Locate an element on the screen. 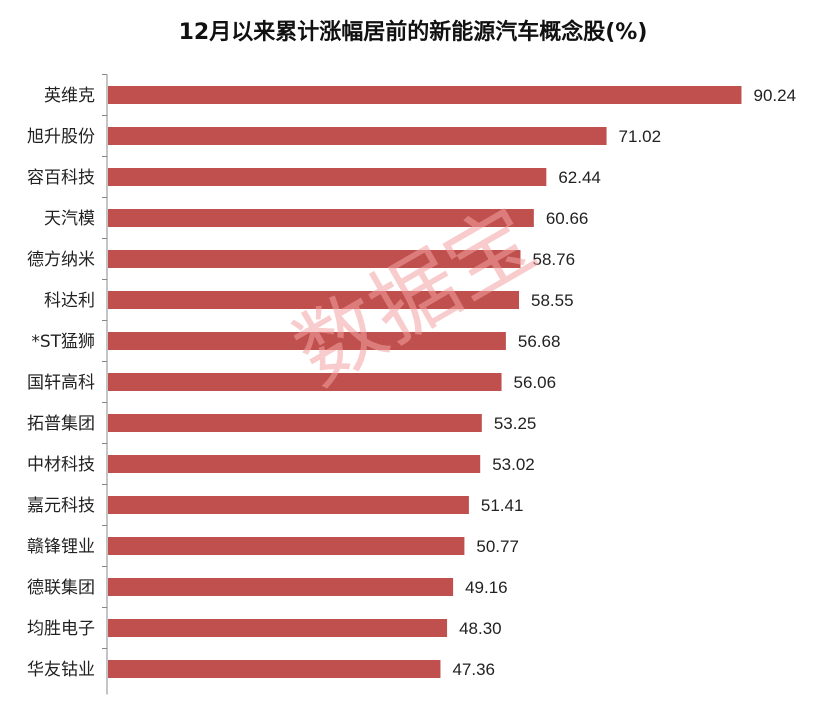  category-label: 德方纳米 is located at coordinates (61, 260).